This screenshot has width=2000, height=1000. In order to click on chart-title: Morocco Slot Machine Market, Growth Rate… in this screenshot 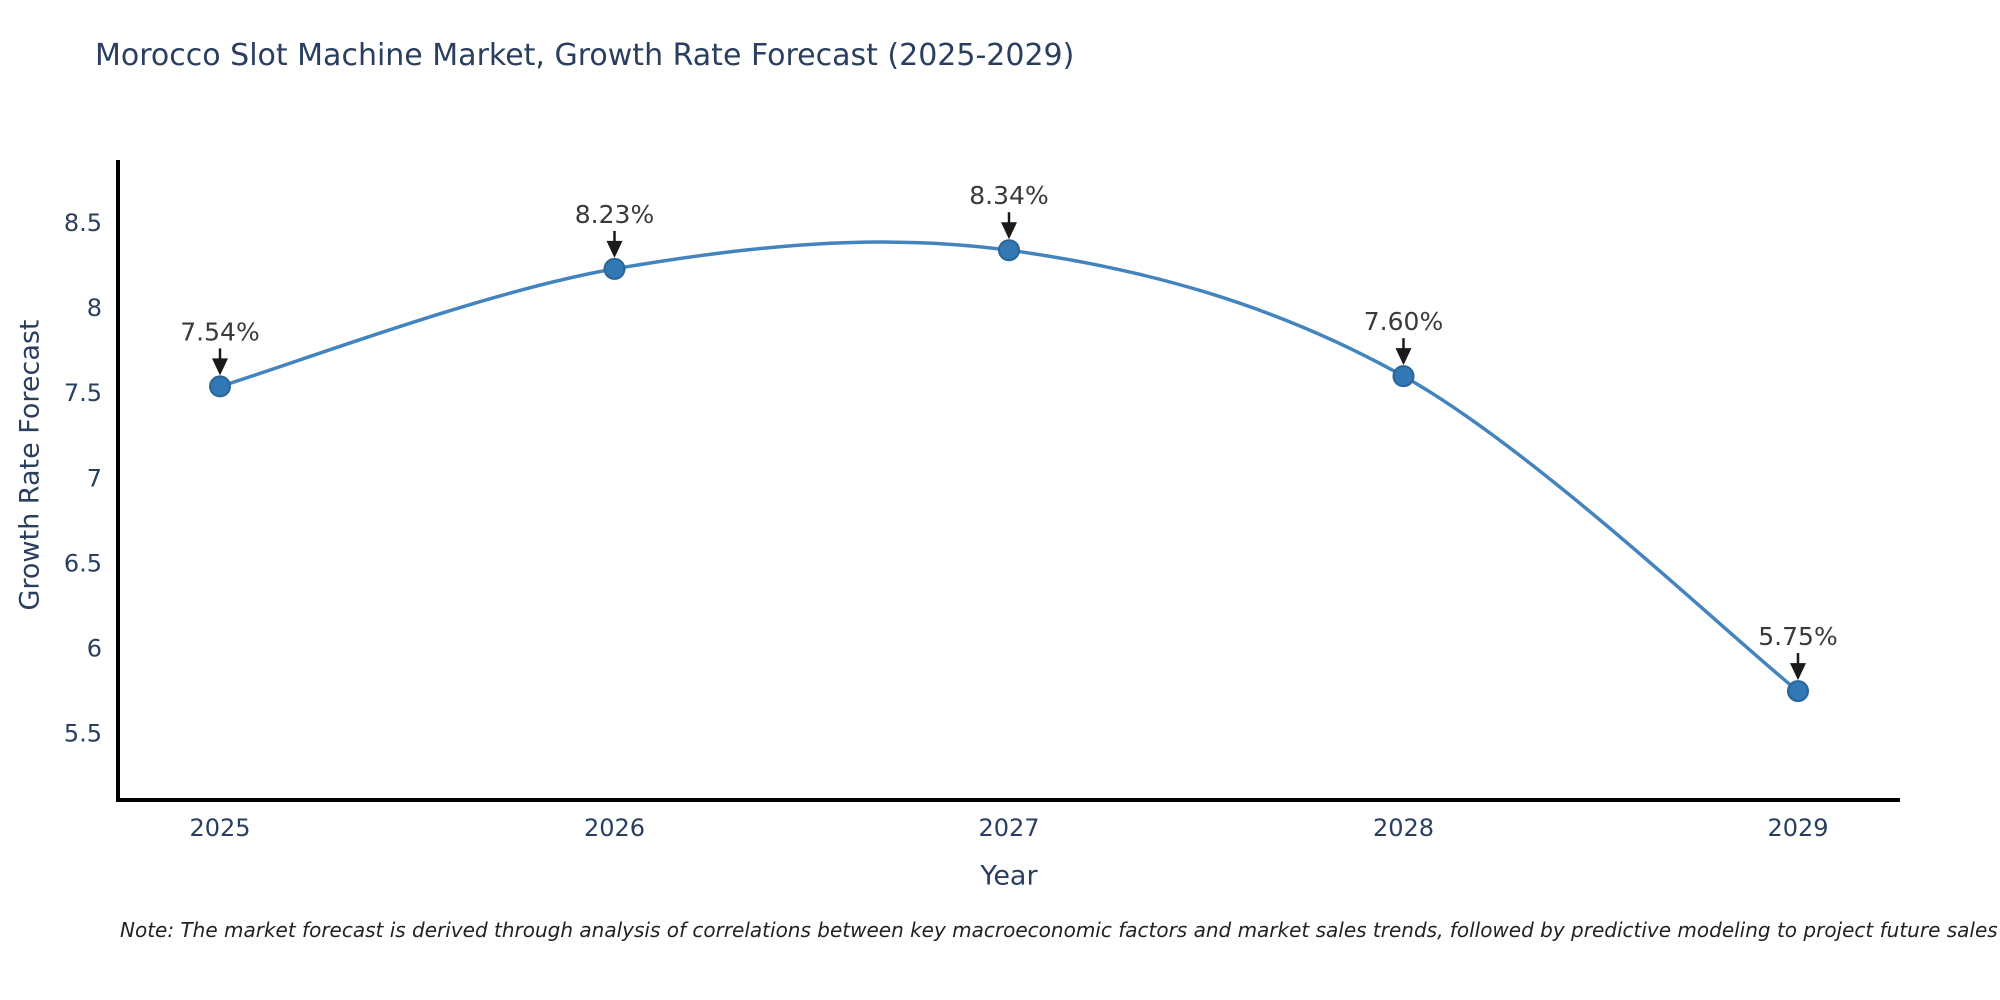, I will do `click(585, 55)`.